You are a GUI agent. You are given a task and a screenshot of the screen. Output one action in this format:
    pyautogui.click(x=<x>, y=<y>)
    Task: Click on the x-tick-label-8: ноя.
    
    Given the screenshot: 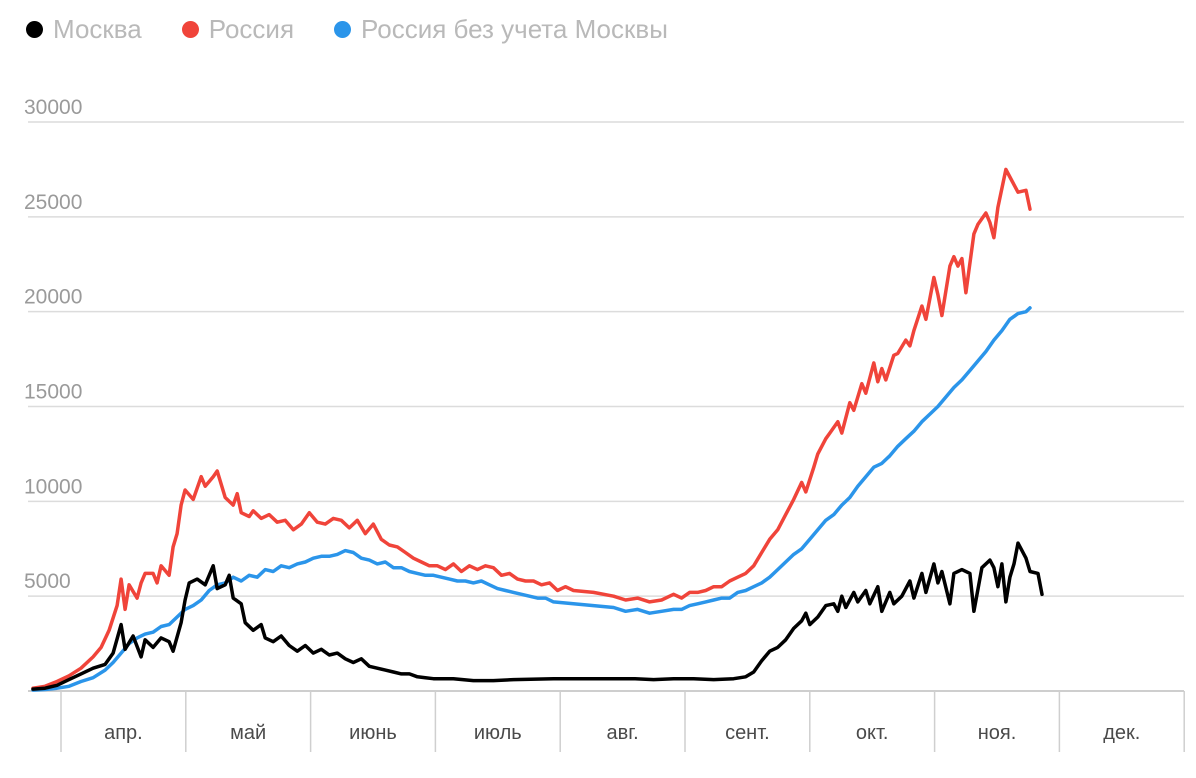 What is the action you would take?
    pyautogui.click(x=997, y=733)
    